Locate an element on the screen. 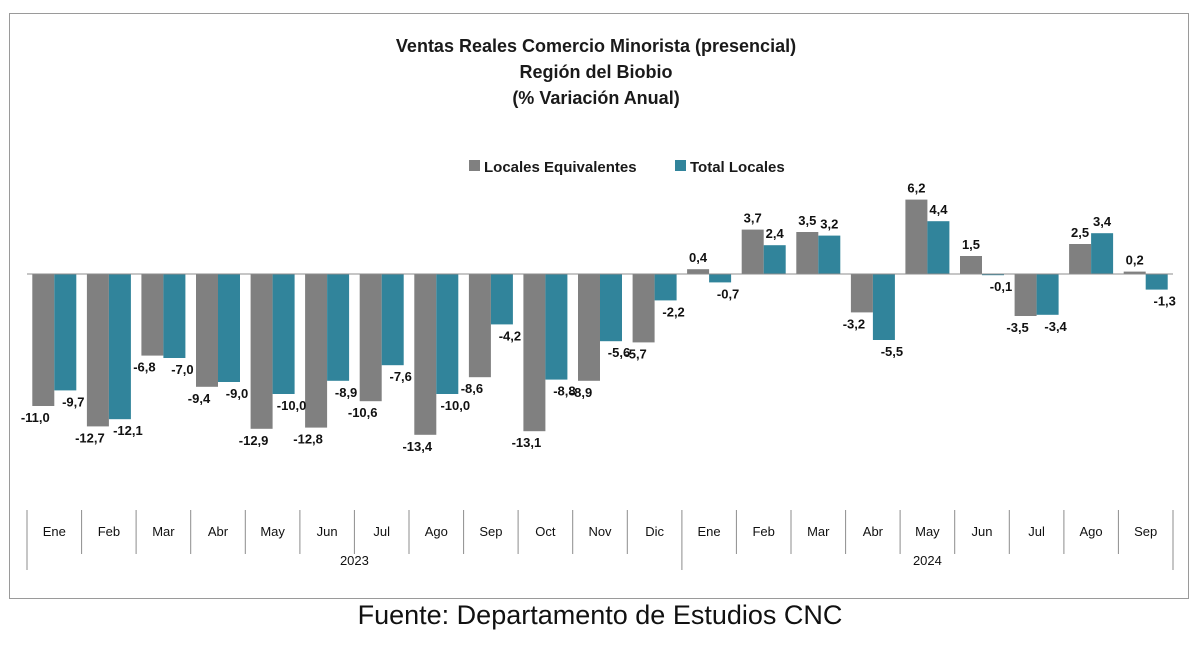  legend-label: Locales Equivalentes is located at coordinates (560, 167).